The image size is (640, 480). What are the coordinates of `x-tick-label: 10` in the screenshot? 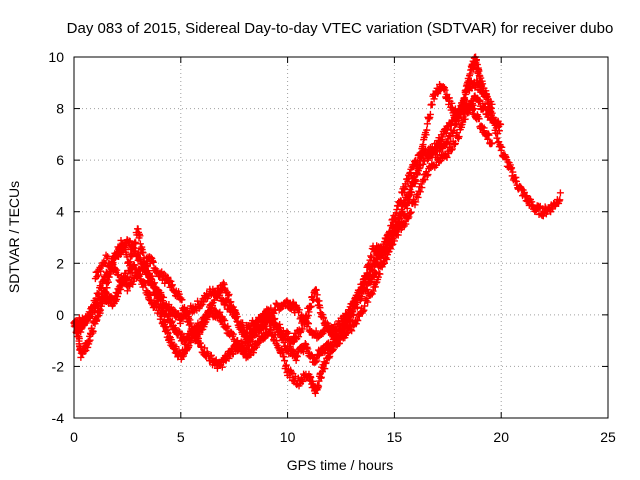 It's located at (288, 437).